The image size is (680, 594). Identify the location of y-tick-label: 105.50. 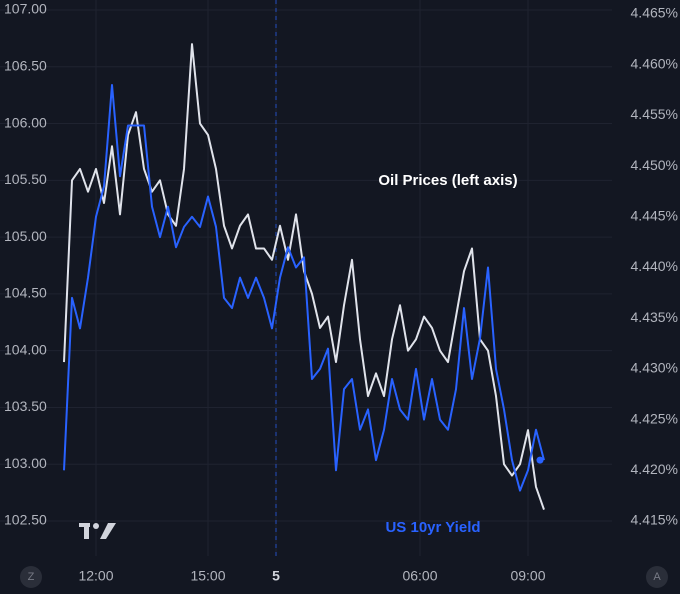
(25, 179).